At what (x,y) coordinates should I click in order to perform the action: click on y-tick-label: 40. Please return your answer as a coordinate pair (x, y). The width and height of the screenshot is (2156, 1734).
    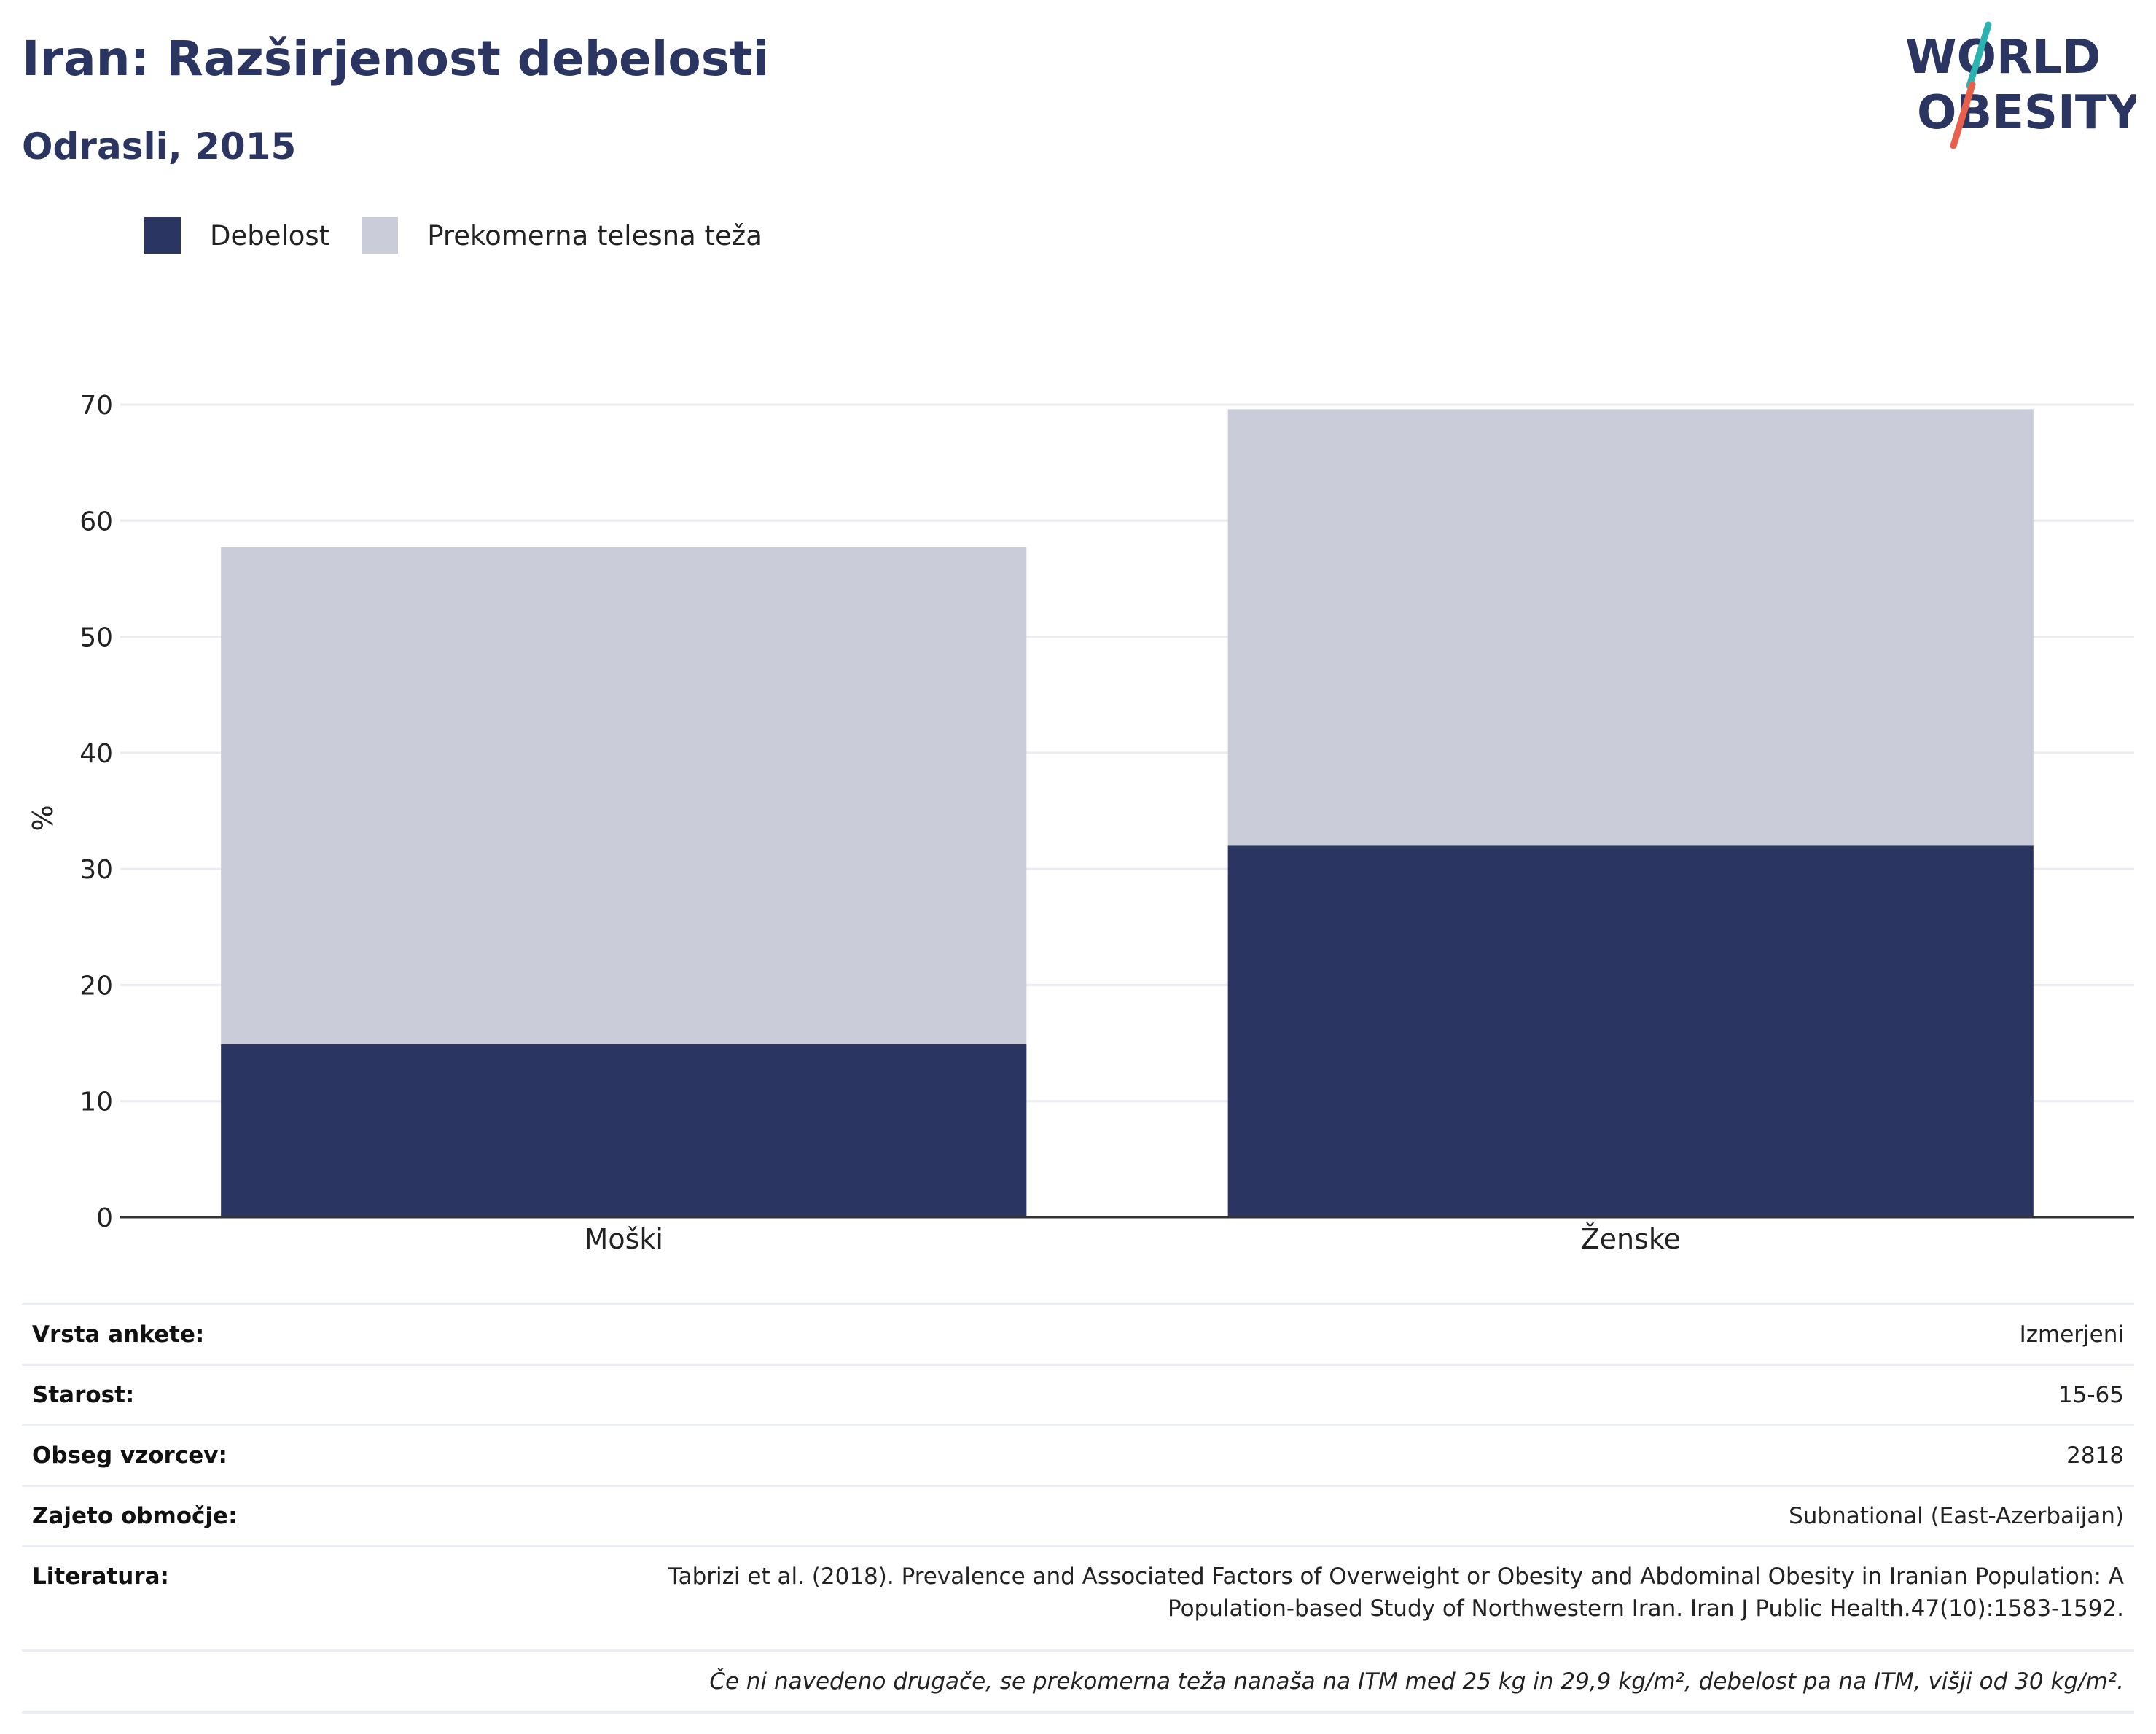
    Looking at the image, I should click on (96, 754).